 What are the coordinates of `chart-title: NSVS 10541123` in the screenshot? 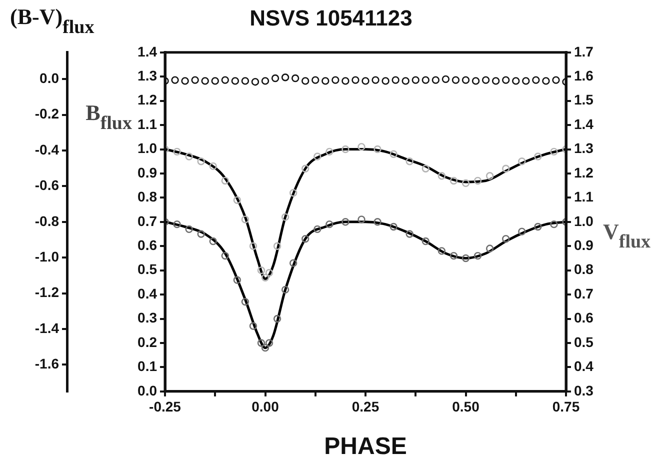 It's located at (331, 17).